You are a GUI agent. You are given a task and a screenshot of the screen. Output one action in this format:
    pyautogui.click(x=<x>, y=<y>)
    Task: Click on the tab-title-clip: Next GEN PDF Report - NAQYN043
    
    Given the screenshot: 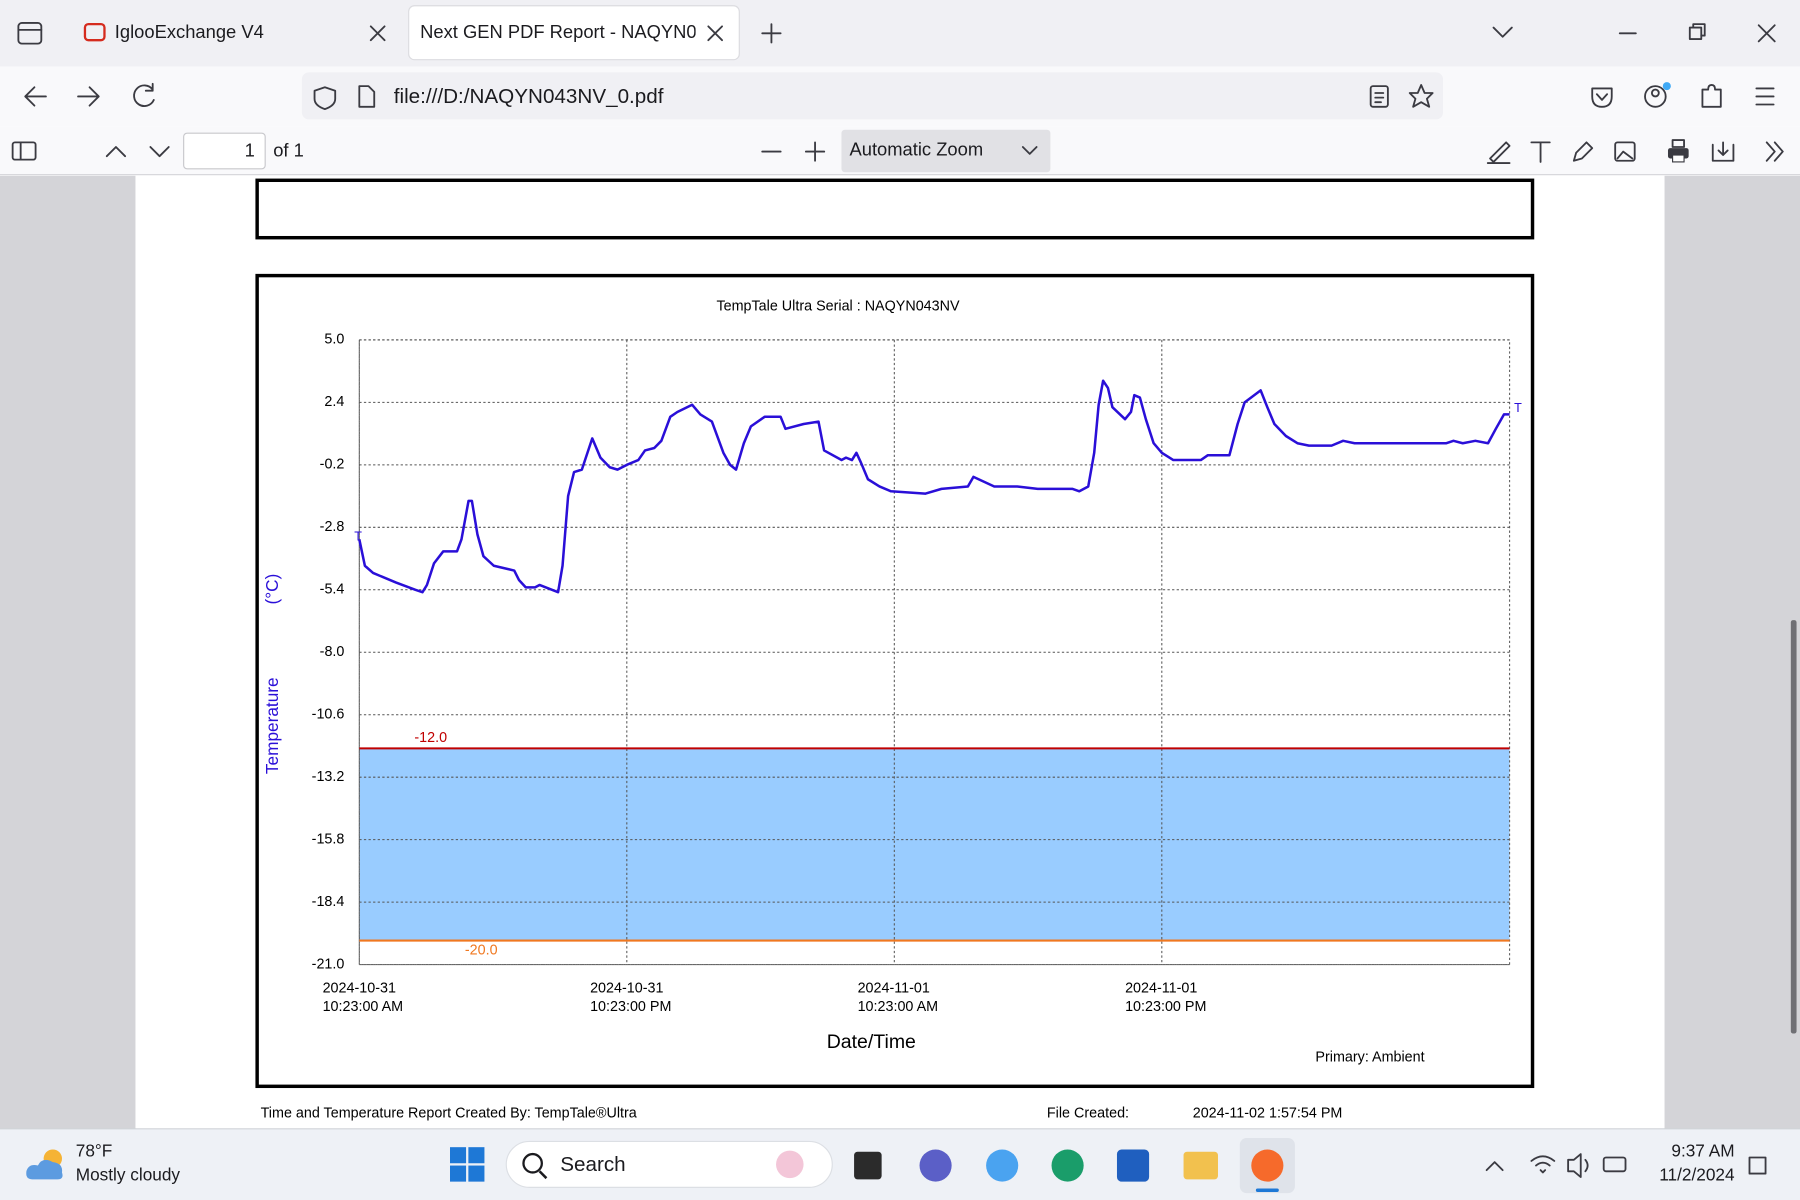 What is the action you would take?
    pyautogui.click(x=558, y=31)
    